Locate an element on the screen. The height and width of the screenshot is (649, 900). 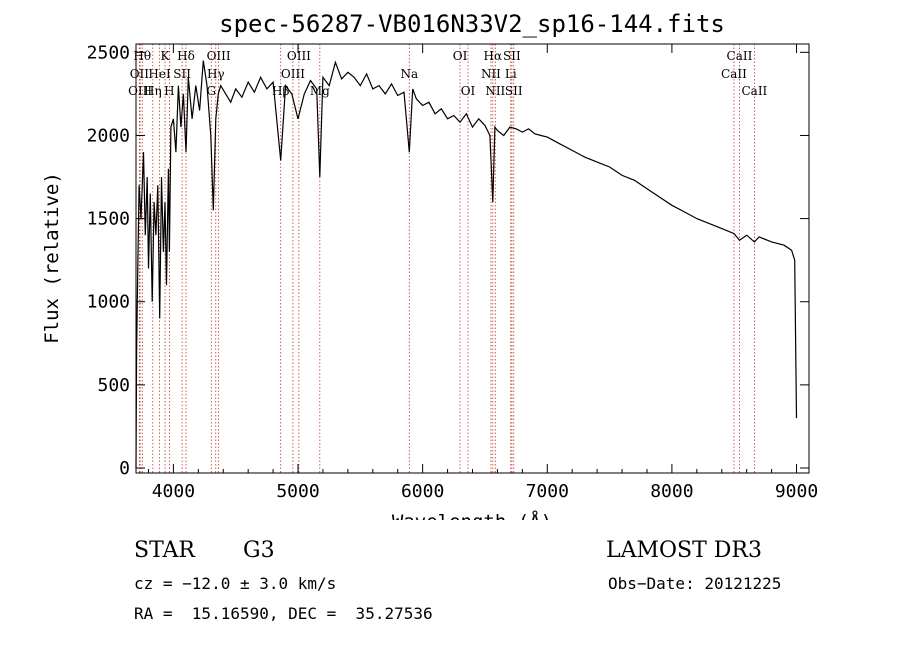
line-marker-label-8: Hδ is located at coordinates (186, 56).